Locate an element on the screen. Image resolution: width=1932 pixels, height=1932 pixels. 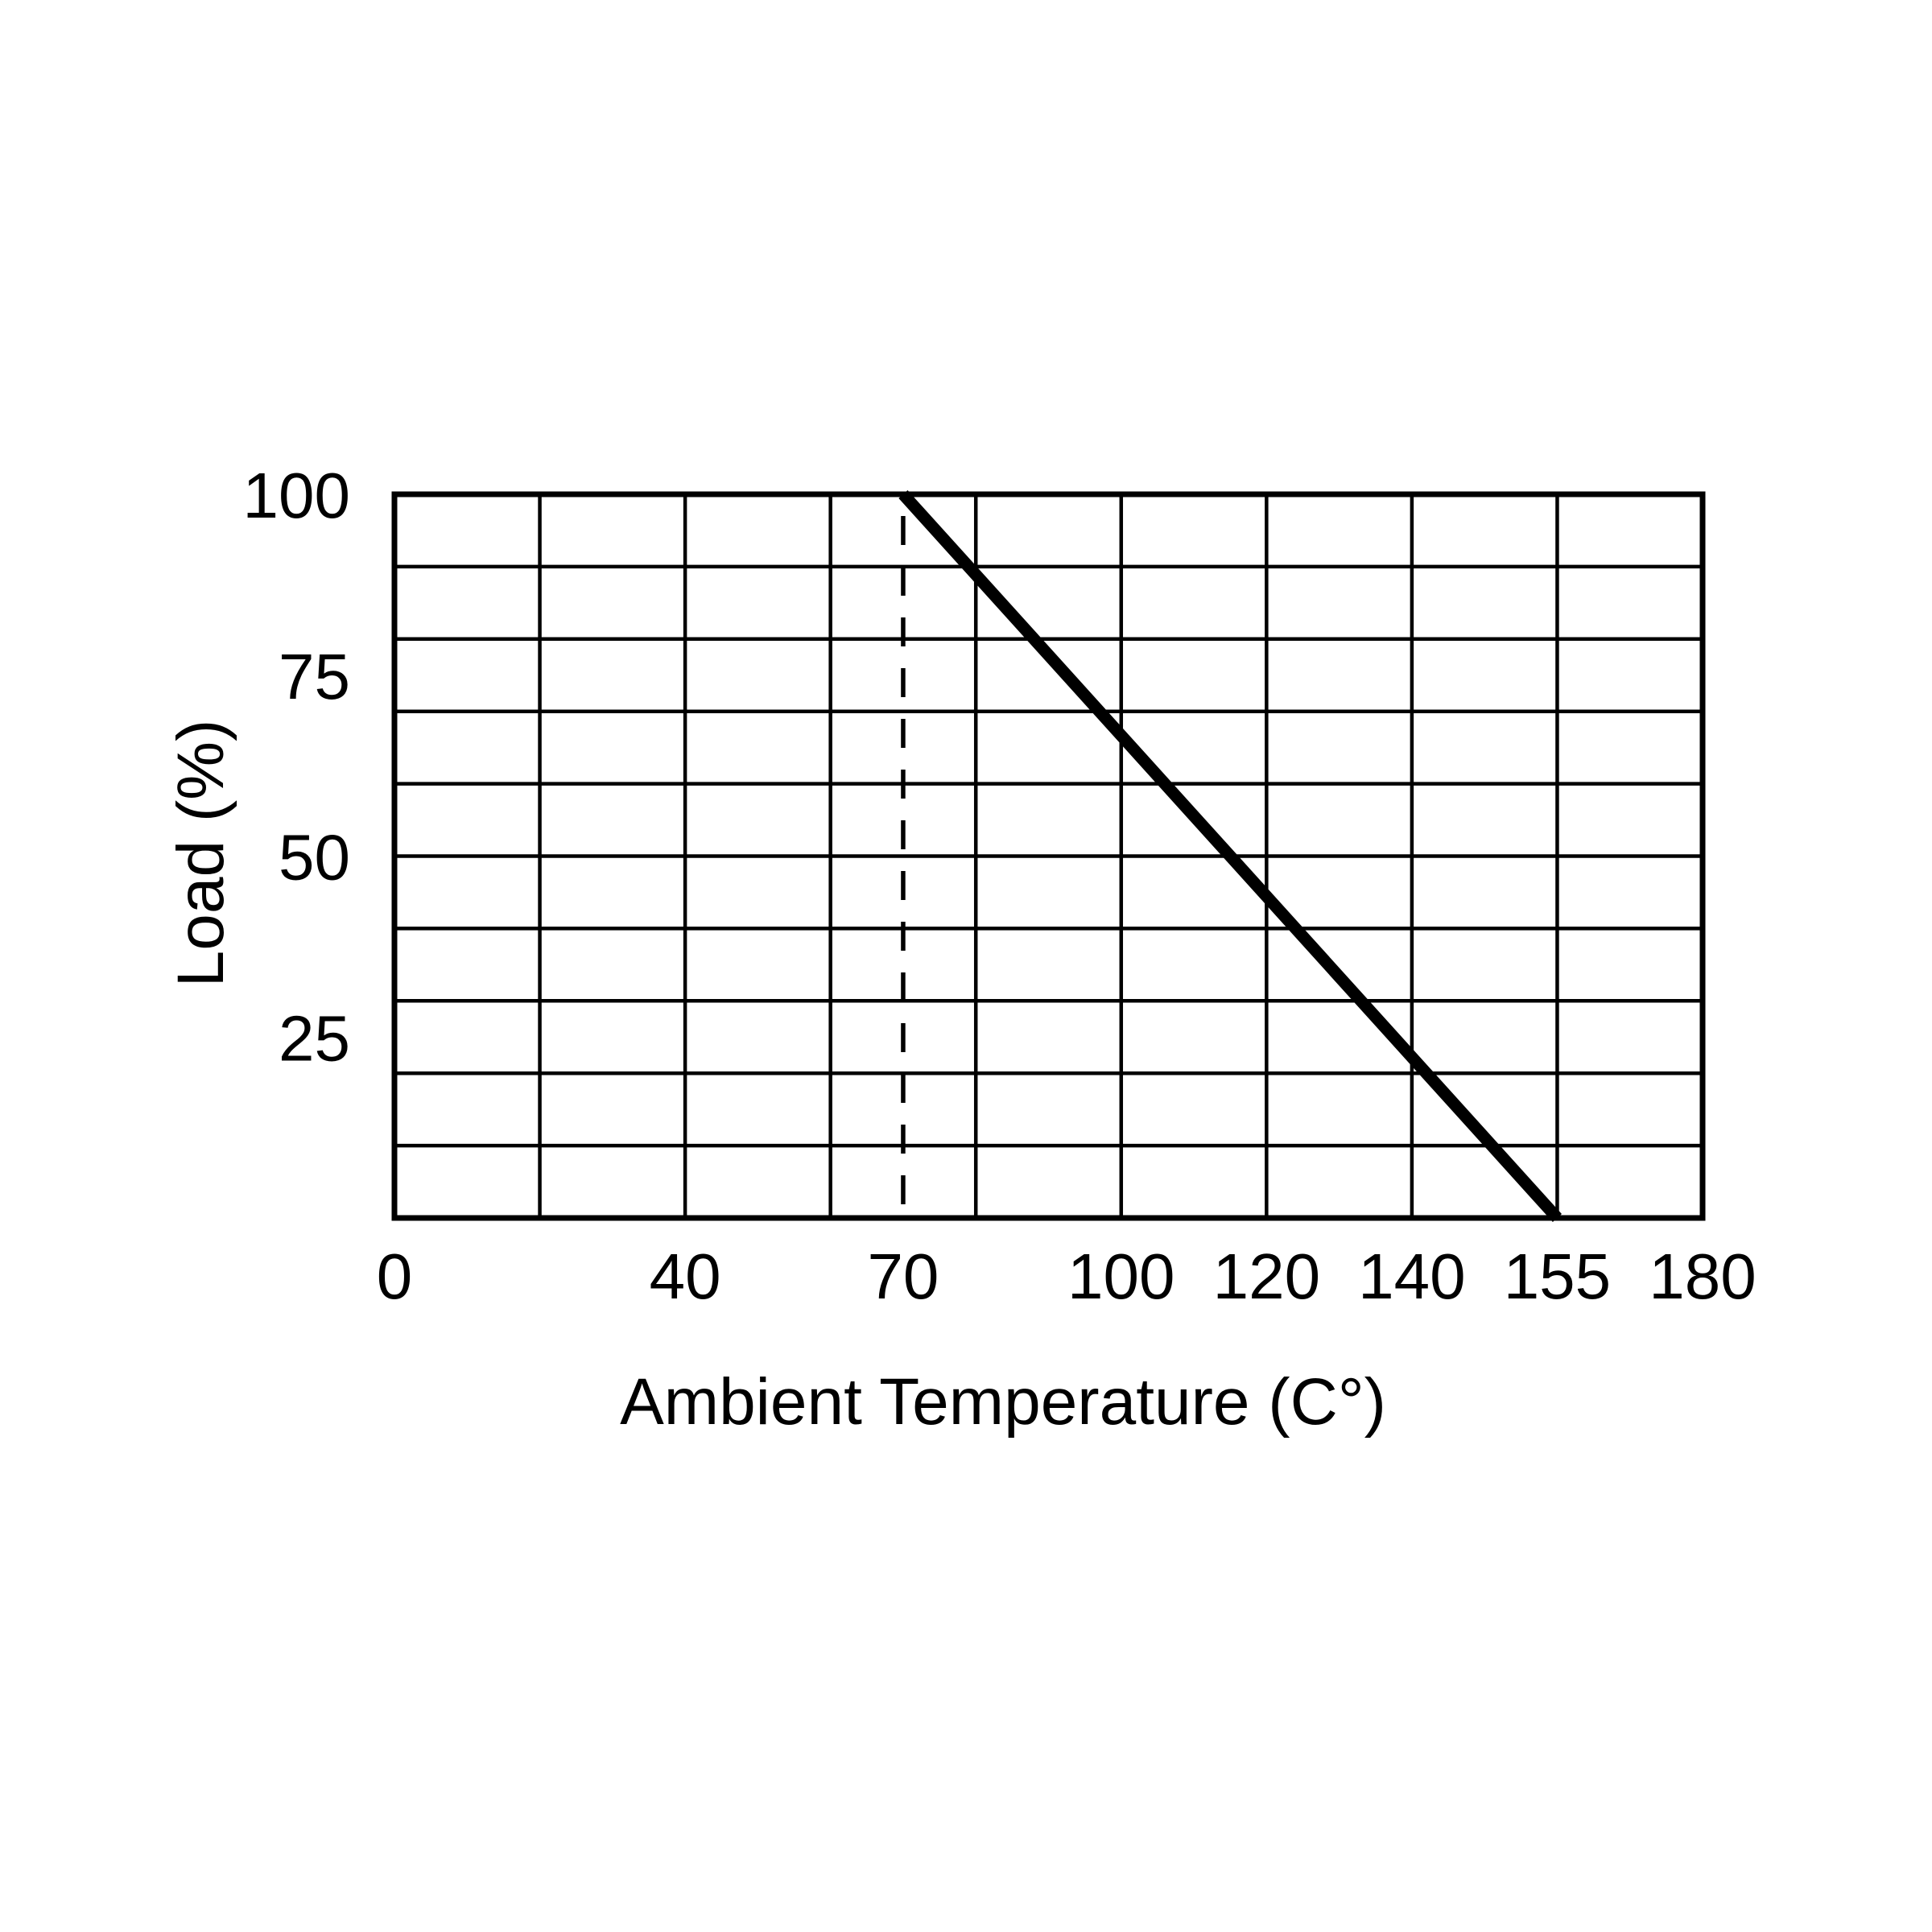
y-tick-label: 100 is located at coordinates (296, 495).